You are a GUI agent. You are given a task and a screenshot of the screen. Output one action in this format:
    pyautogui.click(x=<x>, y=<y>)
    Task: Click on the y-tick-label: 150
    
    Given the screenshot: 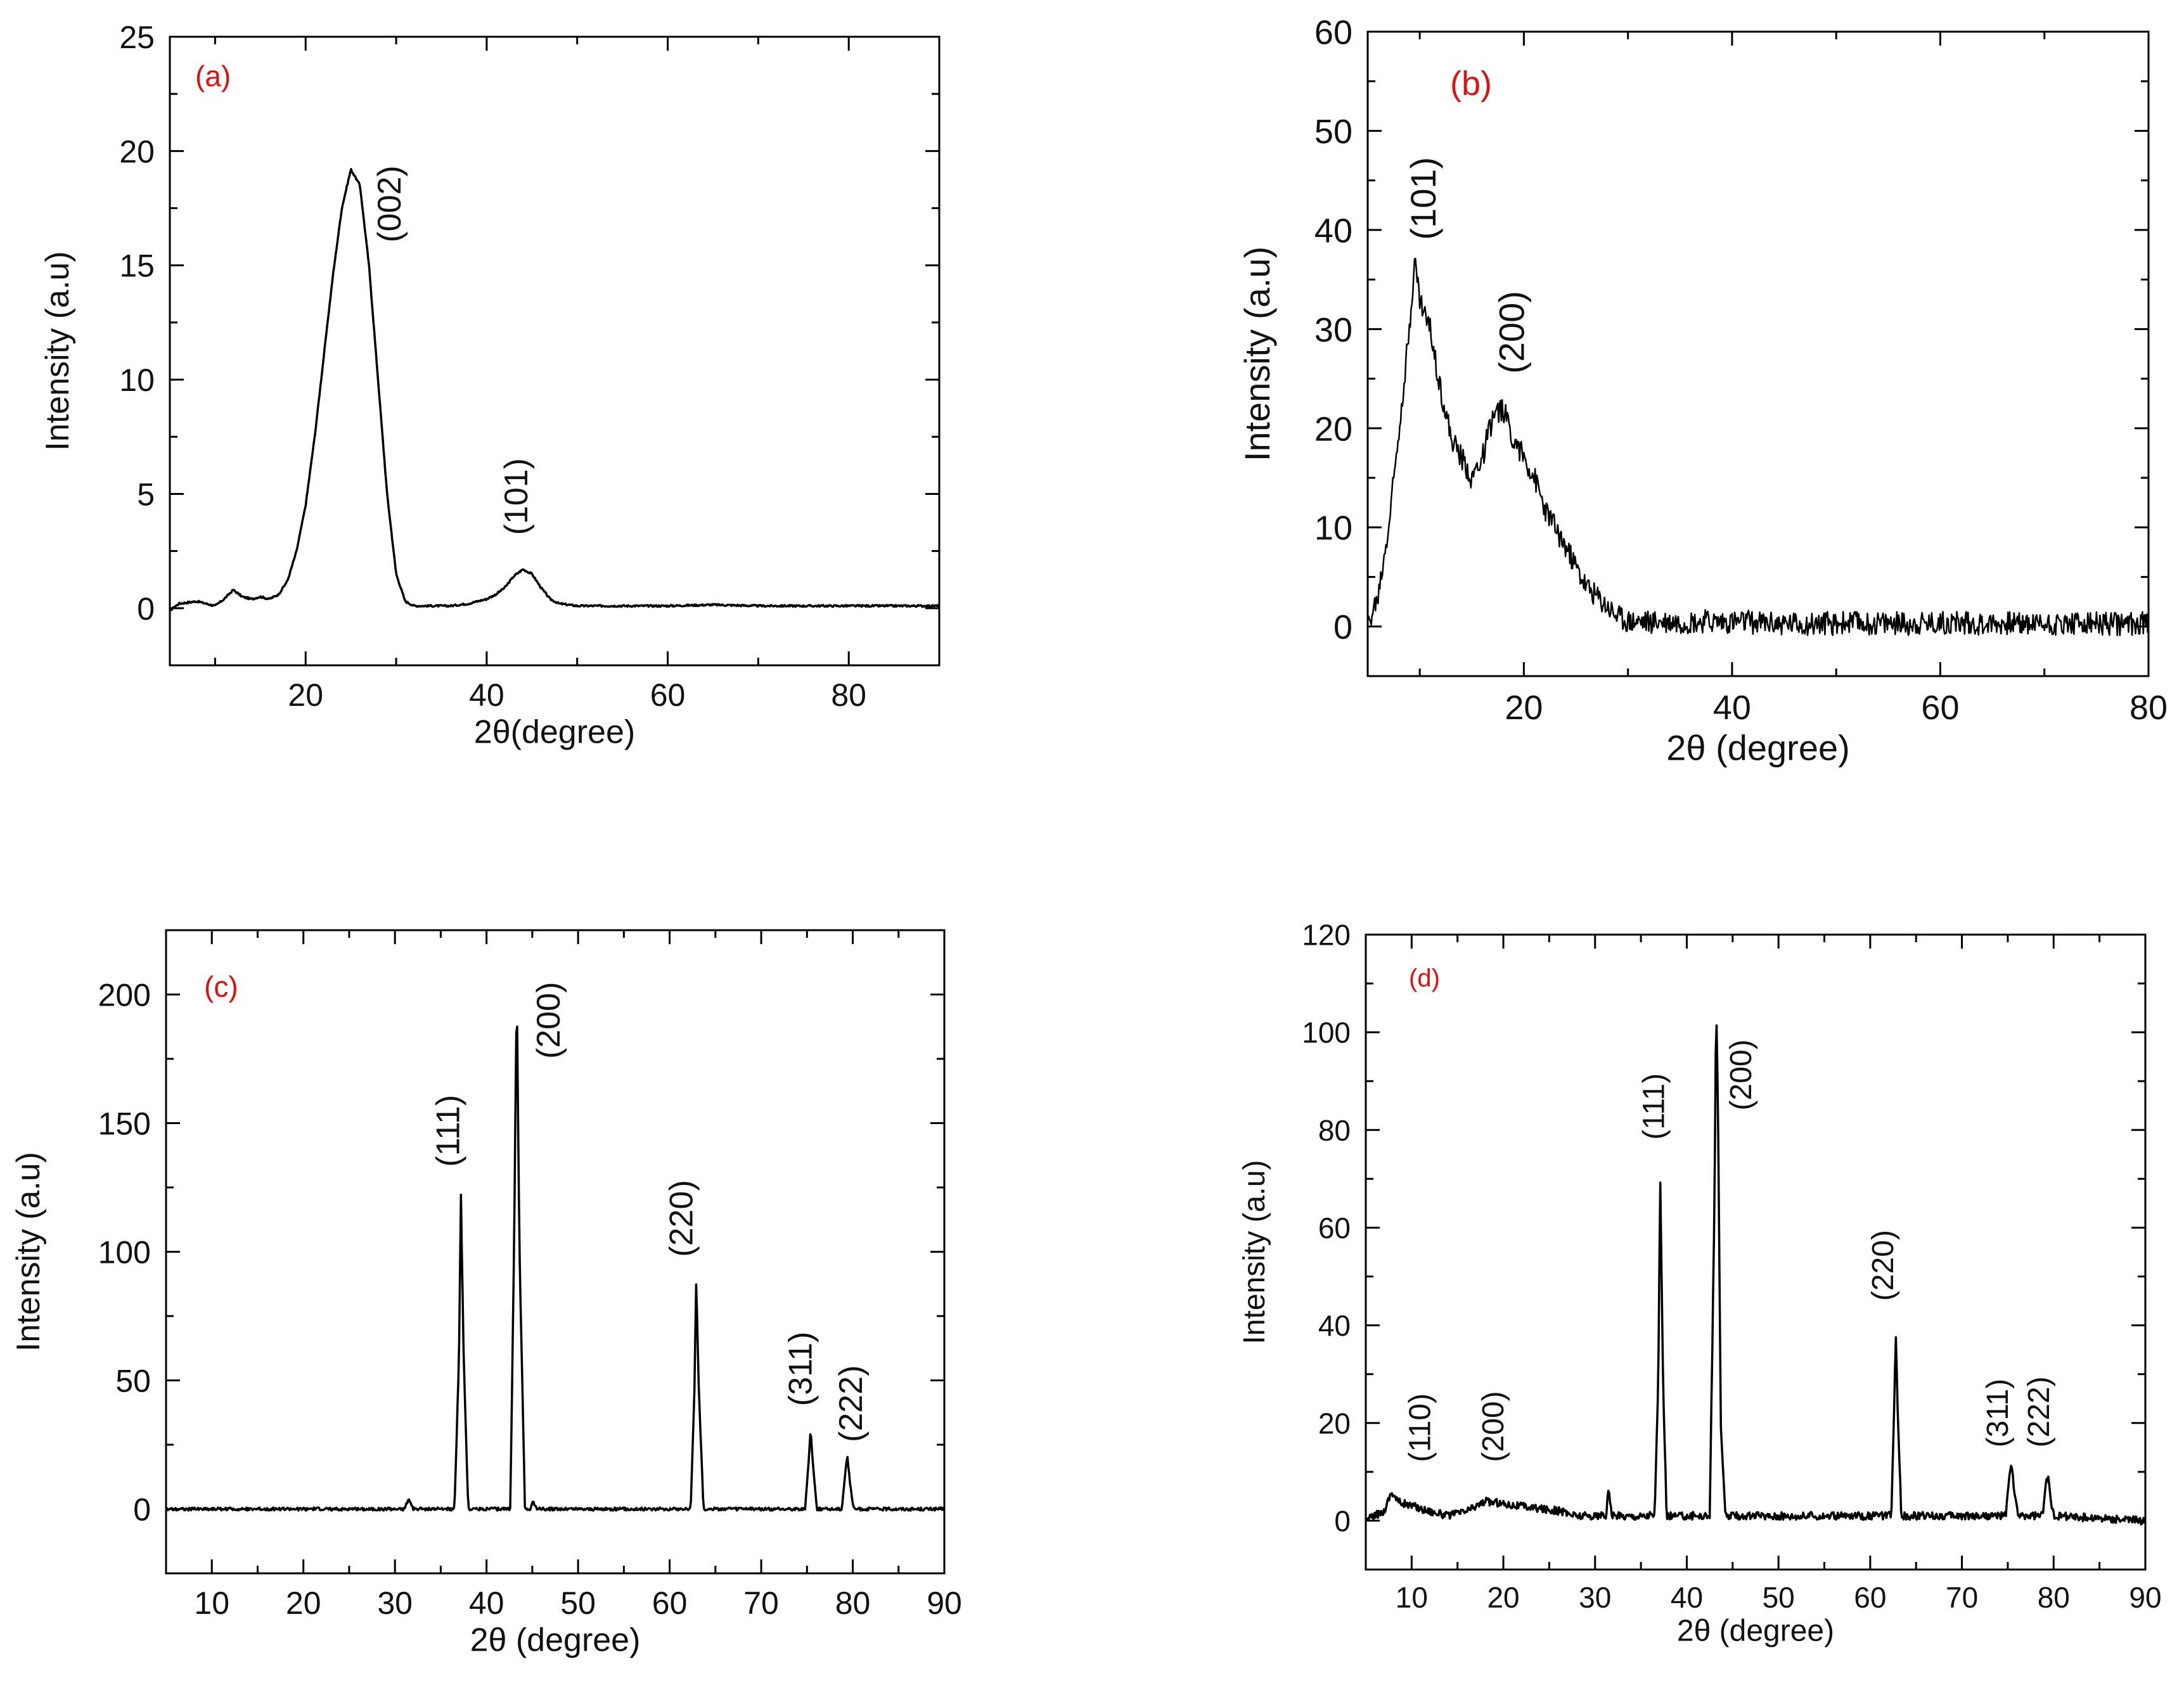 What is the action you would take?
    pyautogui.click(x=125, y=1124)
    